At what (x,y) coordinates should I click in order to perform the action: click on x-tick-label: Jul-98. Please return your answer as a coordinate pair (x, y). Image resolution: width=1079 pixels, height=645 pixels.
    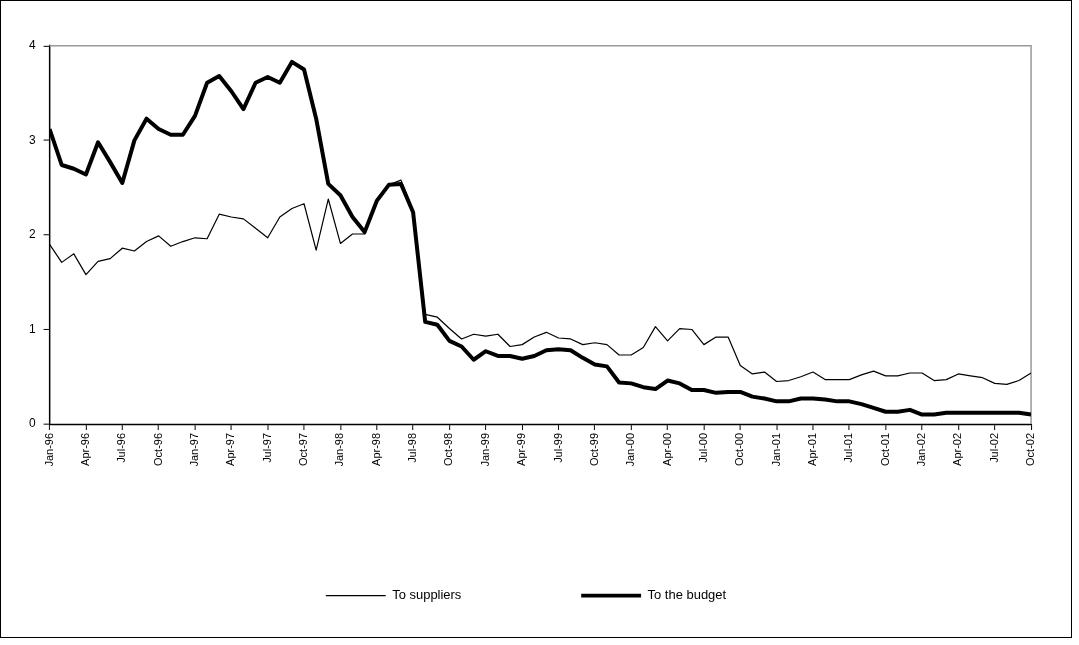
    Looking at the image, I should click on (412, 448).